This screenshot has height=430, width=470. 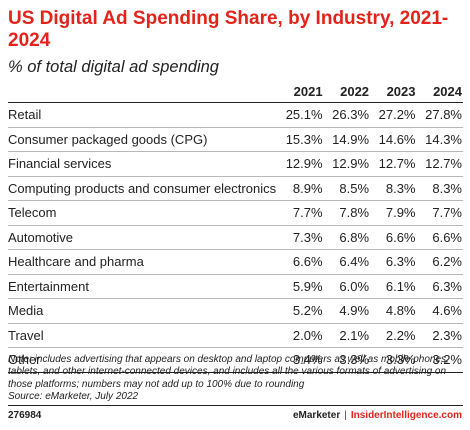 I want to click on chart-subtitle: % of total digital ad spending, so click(x=113, y=67).